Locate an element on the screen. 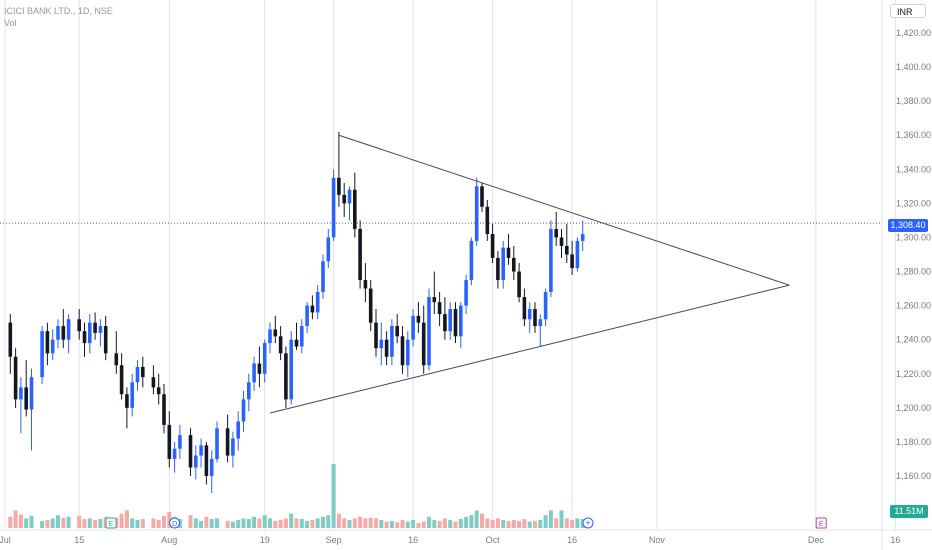 The width and height of the screenshot is (932, 550). symbol-title: ICICI BANK LTD., 1D, NSE is located at coordinates (58, 11).